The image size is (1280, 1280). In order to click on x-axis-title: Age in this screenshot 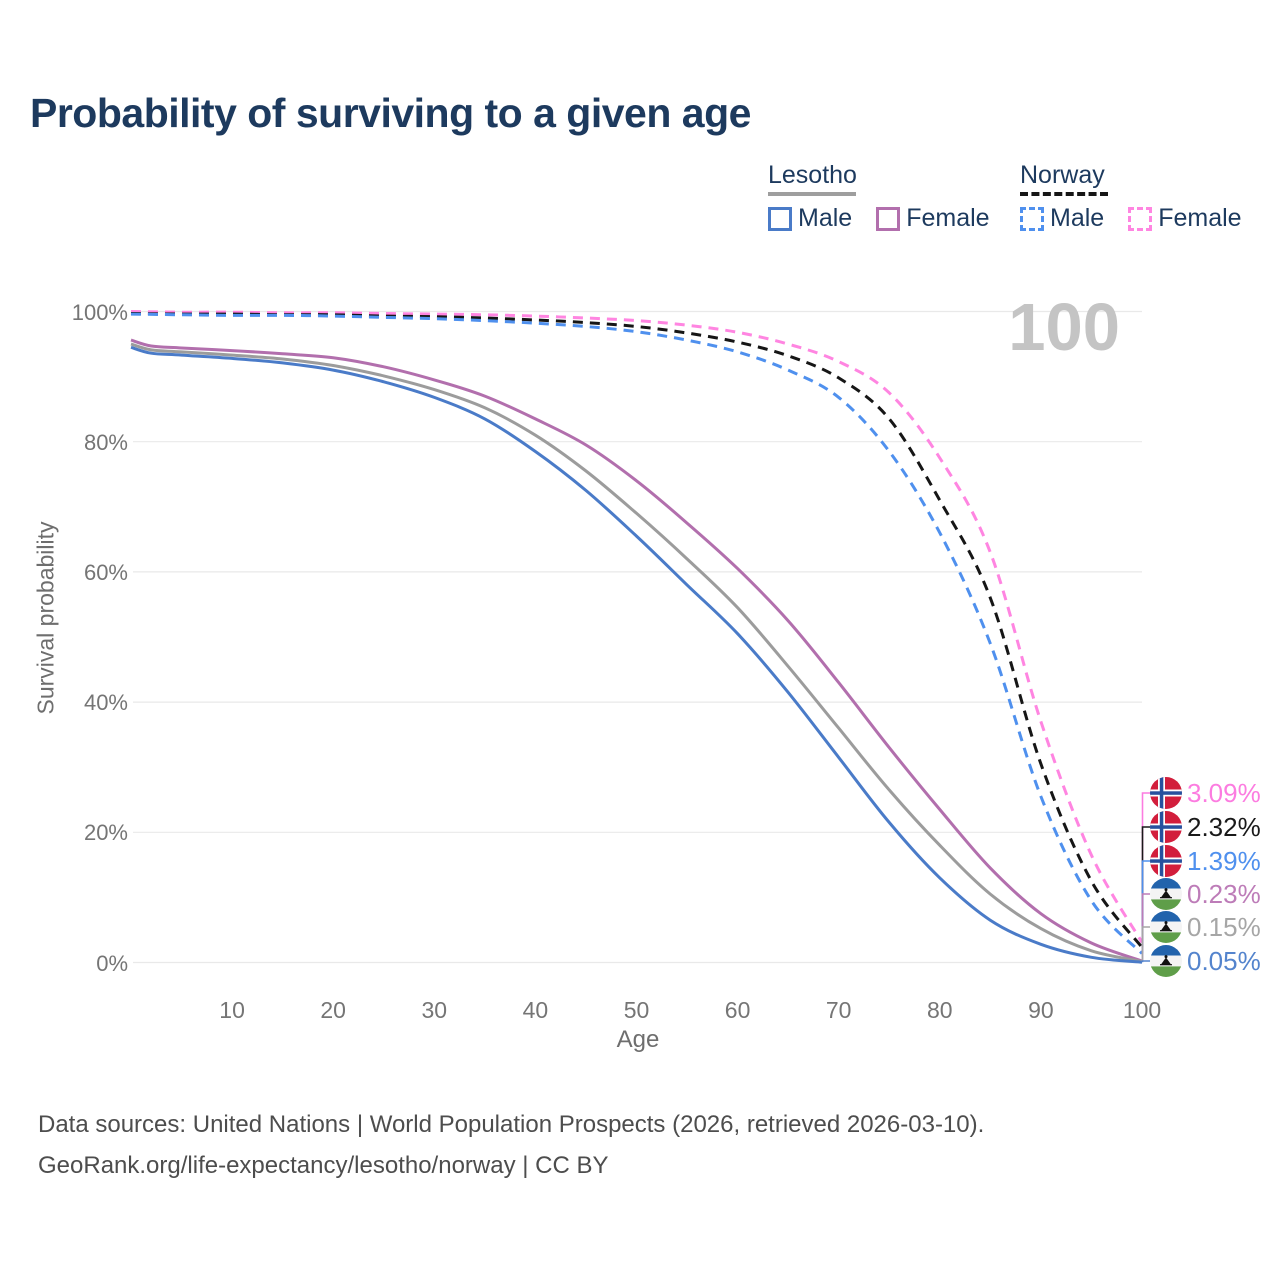, I will do `click(638, 1039)`.